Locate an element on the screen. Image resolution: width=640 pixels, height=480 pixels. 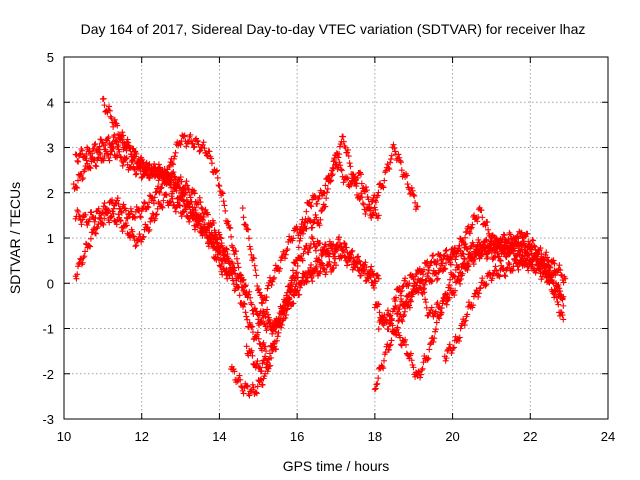
x-tick-label: 20 is located at coordinates (452, 436).